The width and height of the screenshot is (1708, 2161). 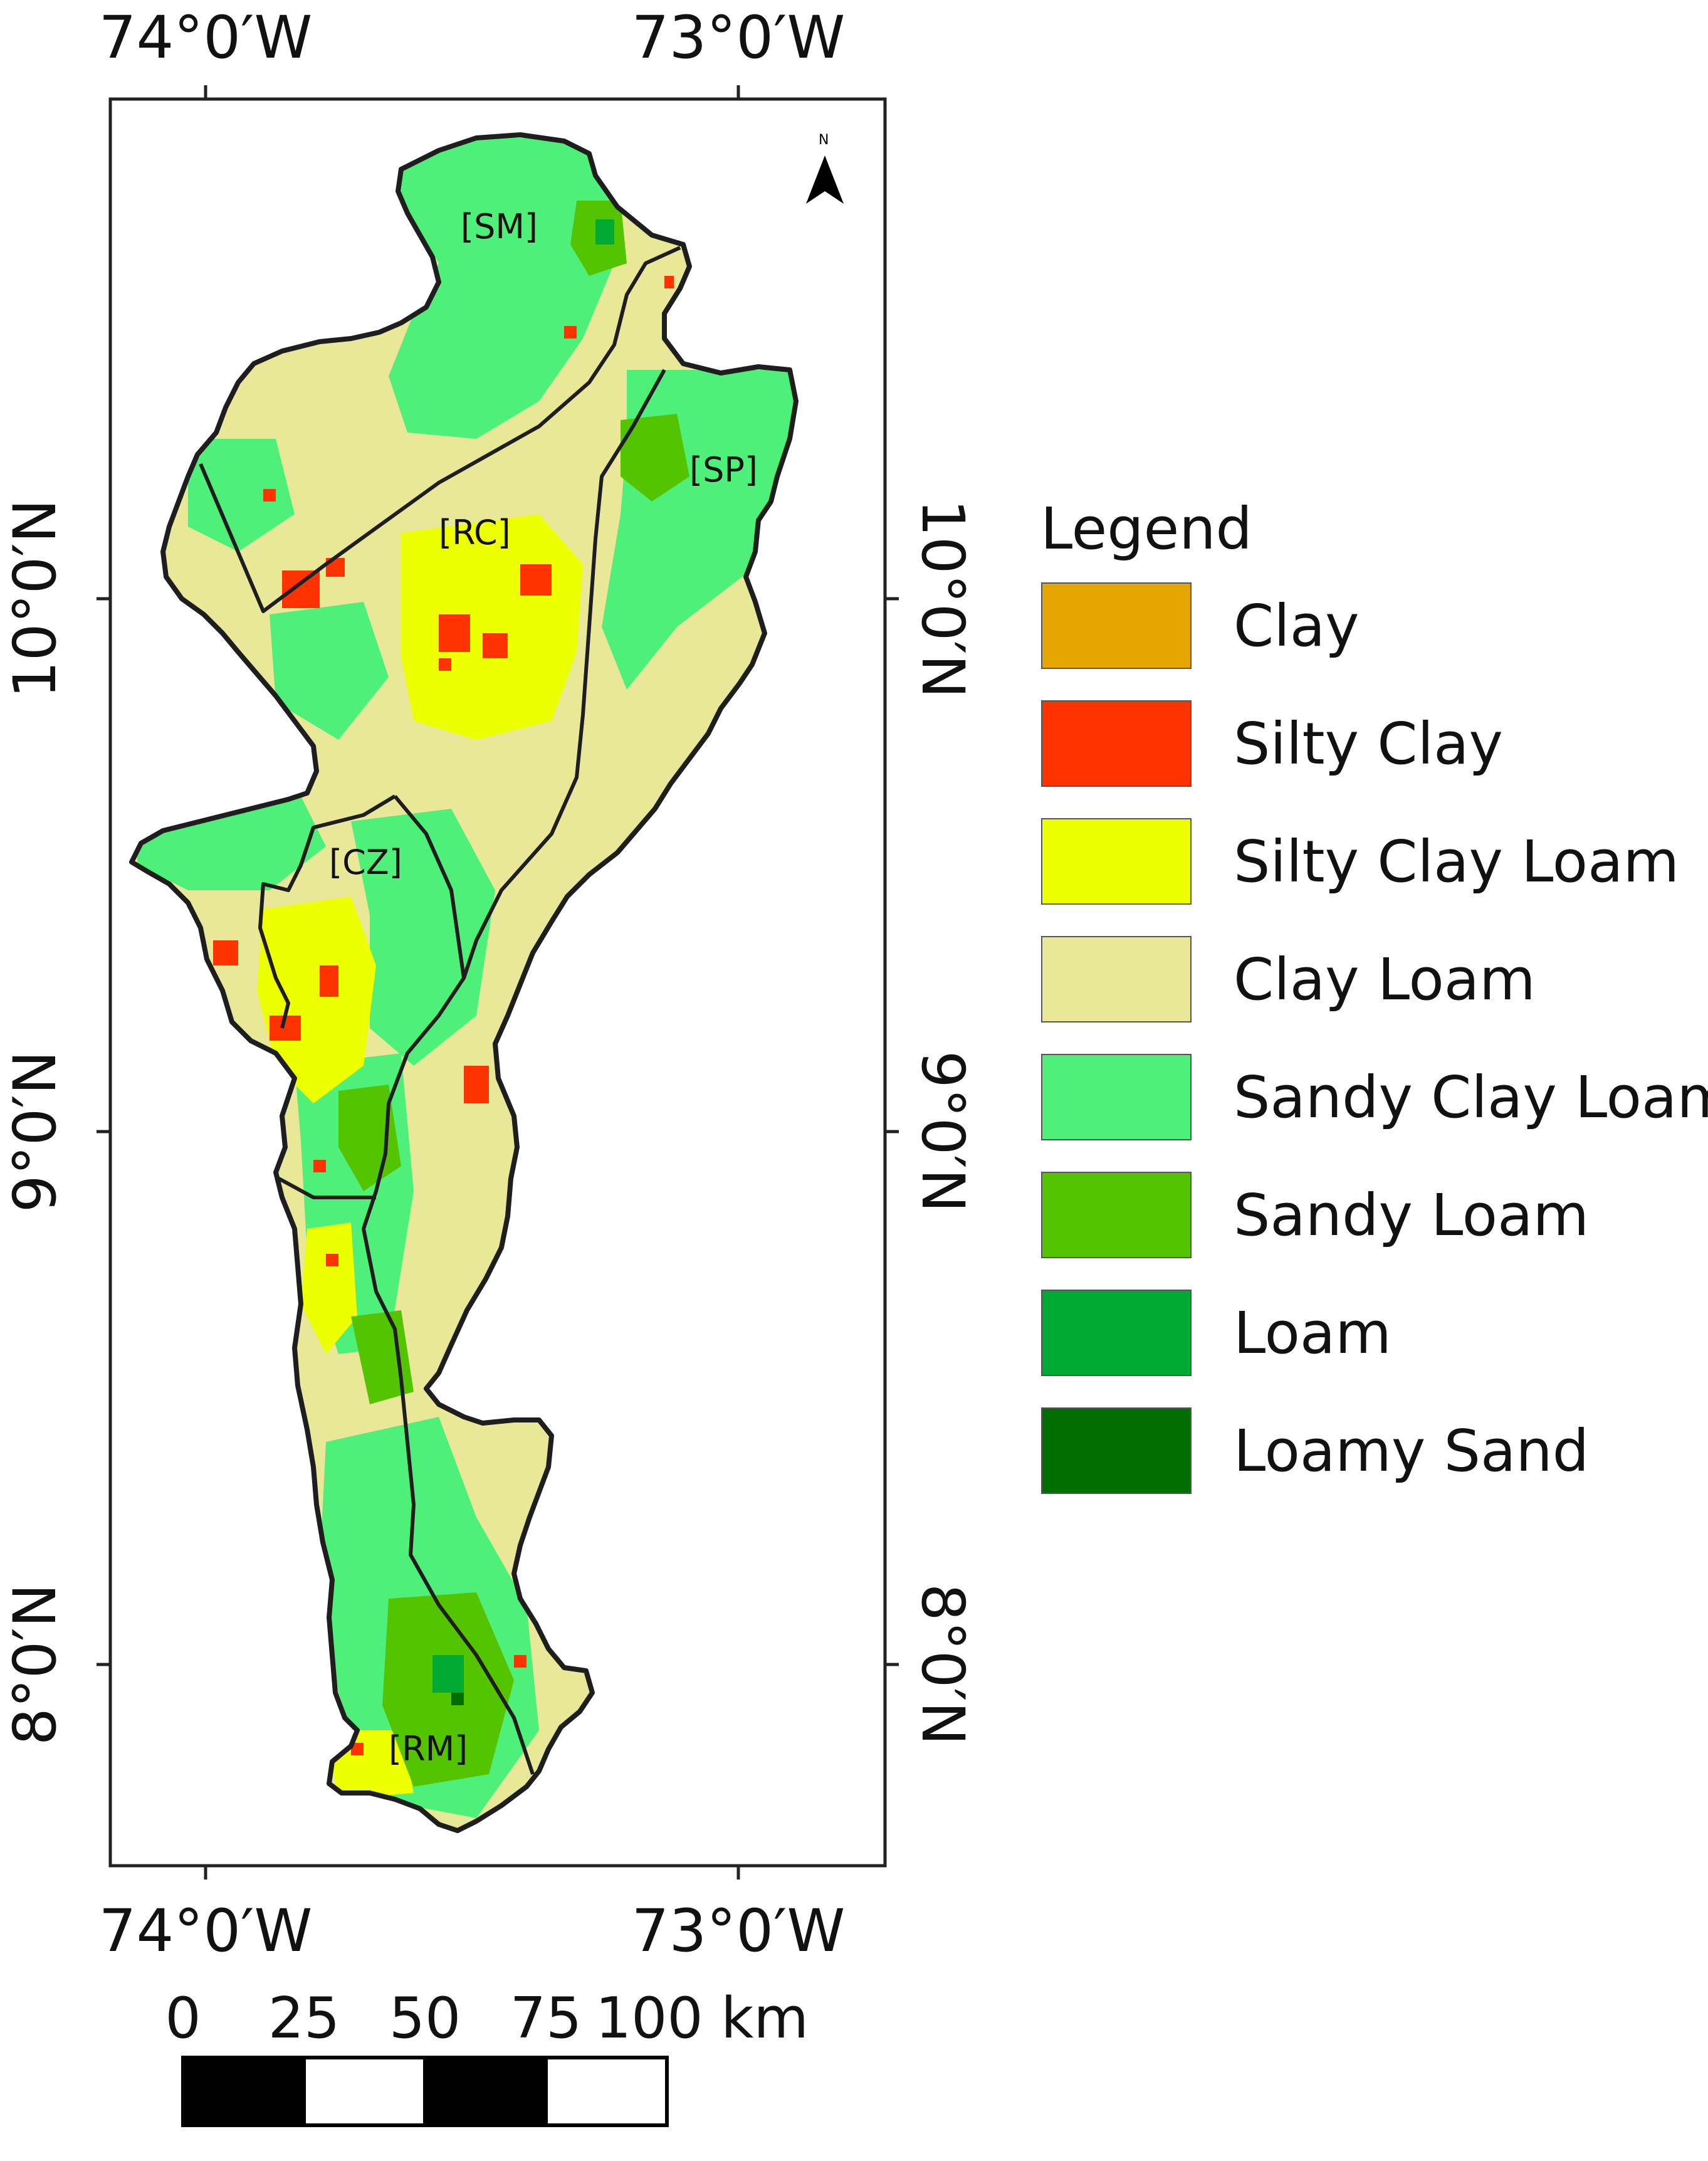 I want to click on legend-swatch-sandy-loam, so click(x=1116, y=1215).